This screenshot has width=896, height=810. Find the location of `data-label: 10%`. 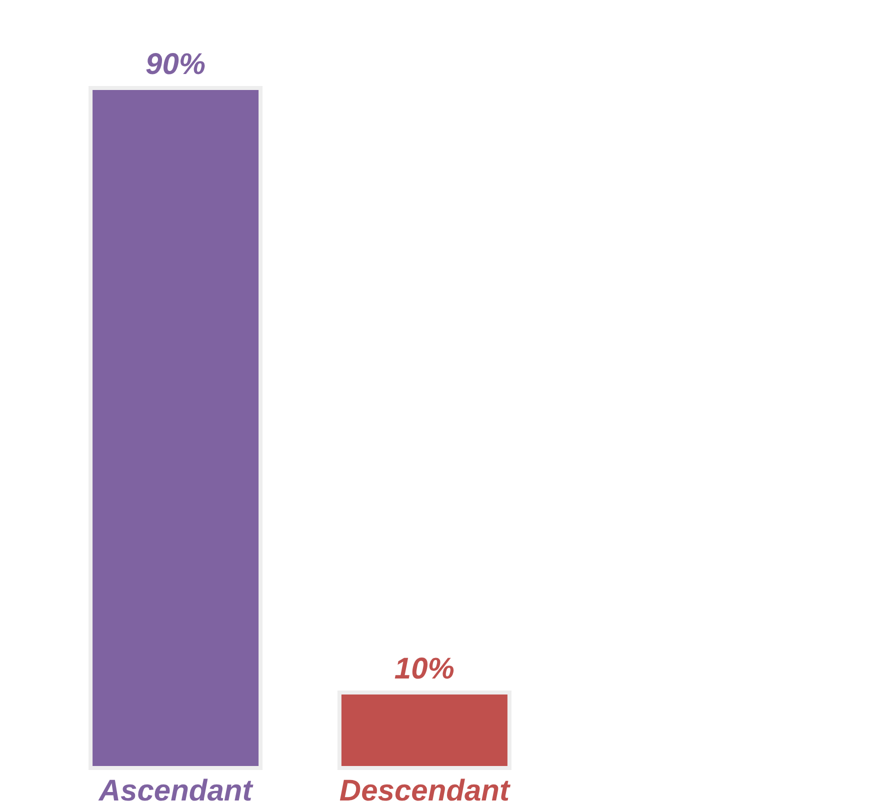

data-label: 10% is located at coordinates (424, 669).